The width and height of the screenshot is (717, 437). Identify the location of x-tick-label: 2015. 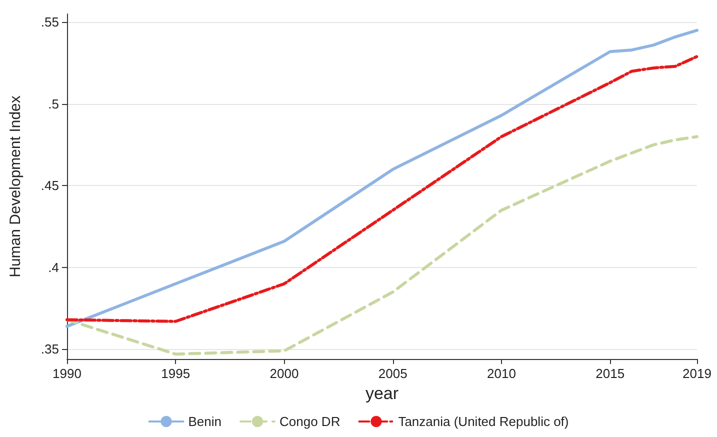
(610, 373).